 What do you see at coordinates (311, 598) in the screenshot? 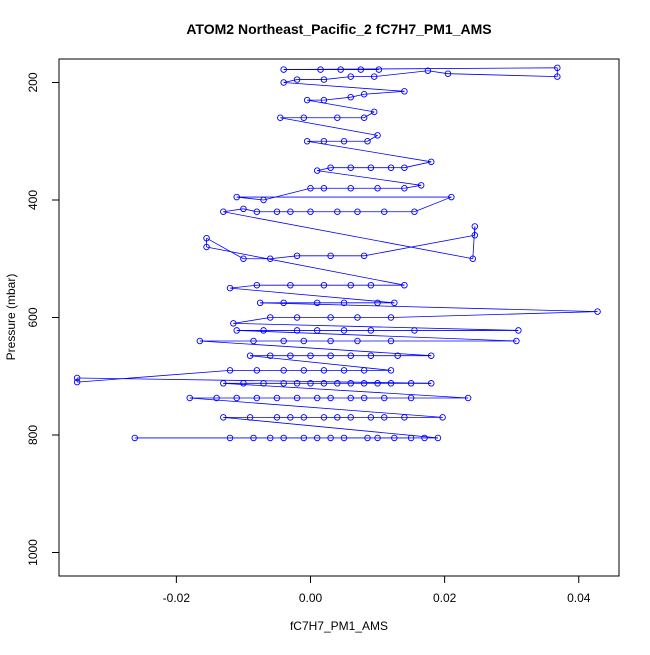
I see `x-tick-label: 0.00` at bounding box center [311, 598].